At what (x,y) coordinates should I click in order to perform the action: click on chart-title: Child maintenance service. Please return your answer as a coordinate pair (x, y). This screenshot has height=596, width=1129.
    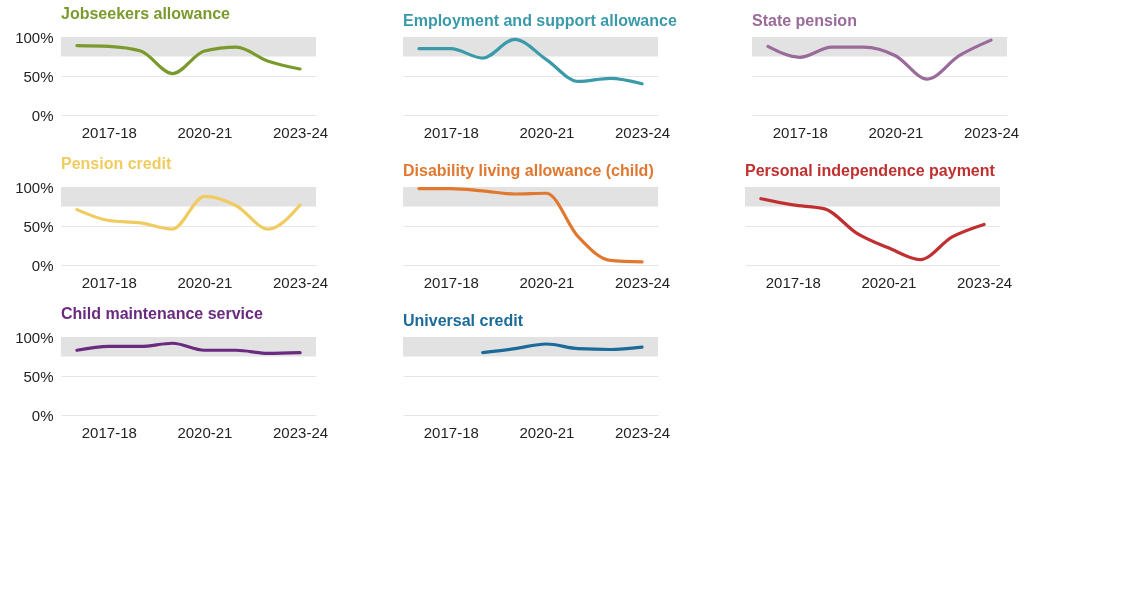
    Looking at the image, I should click on (162, 313).